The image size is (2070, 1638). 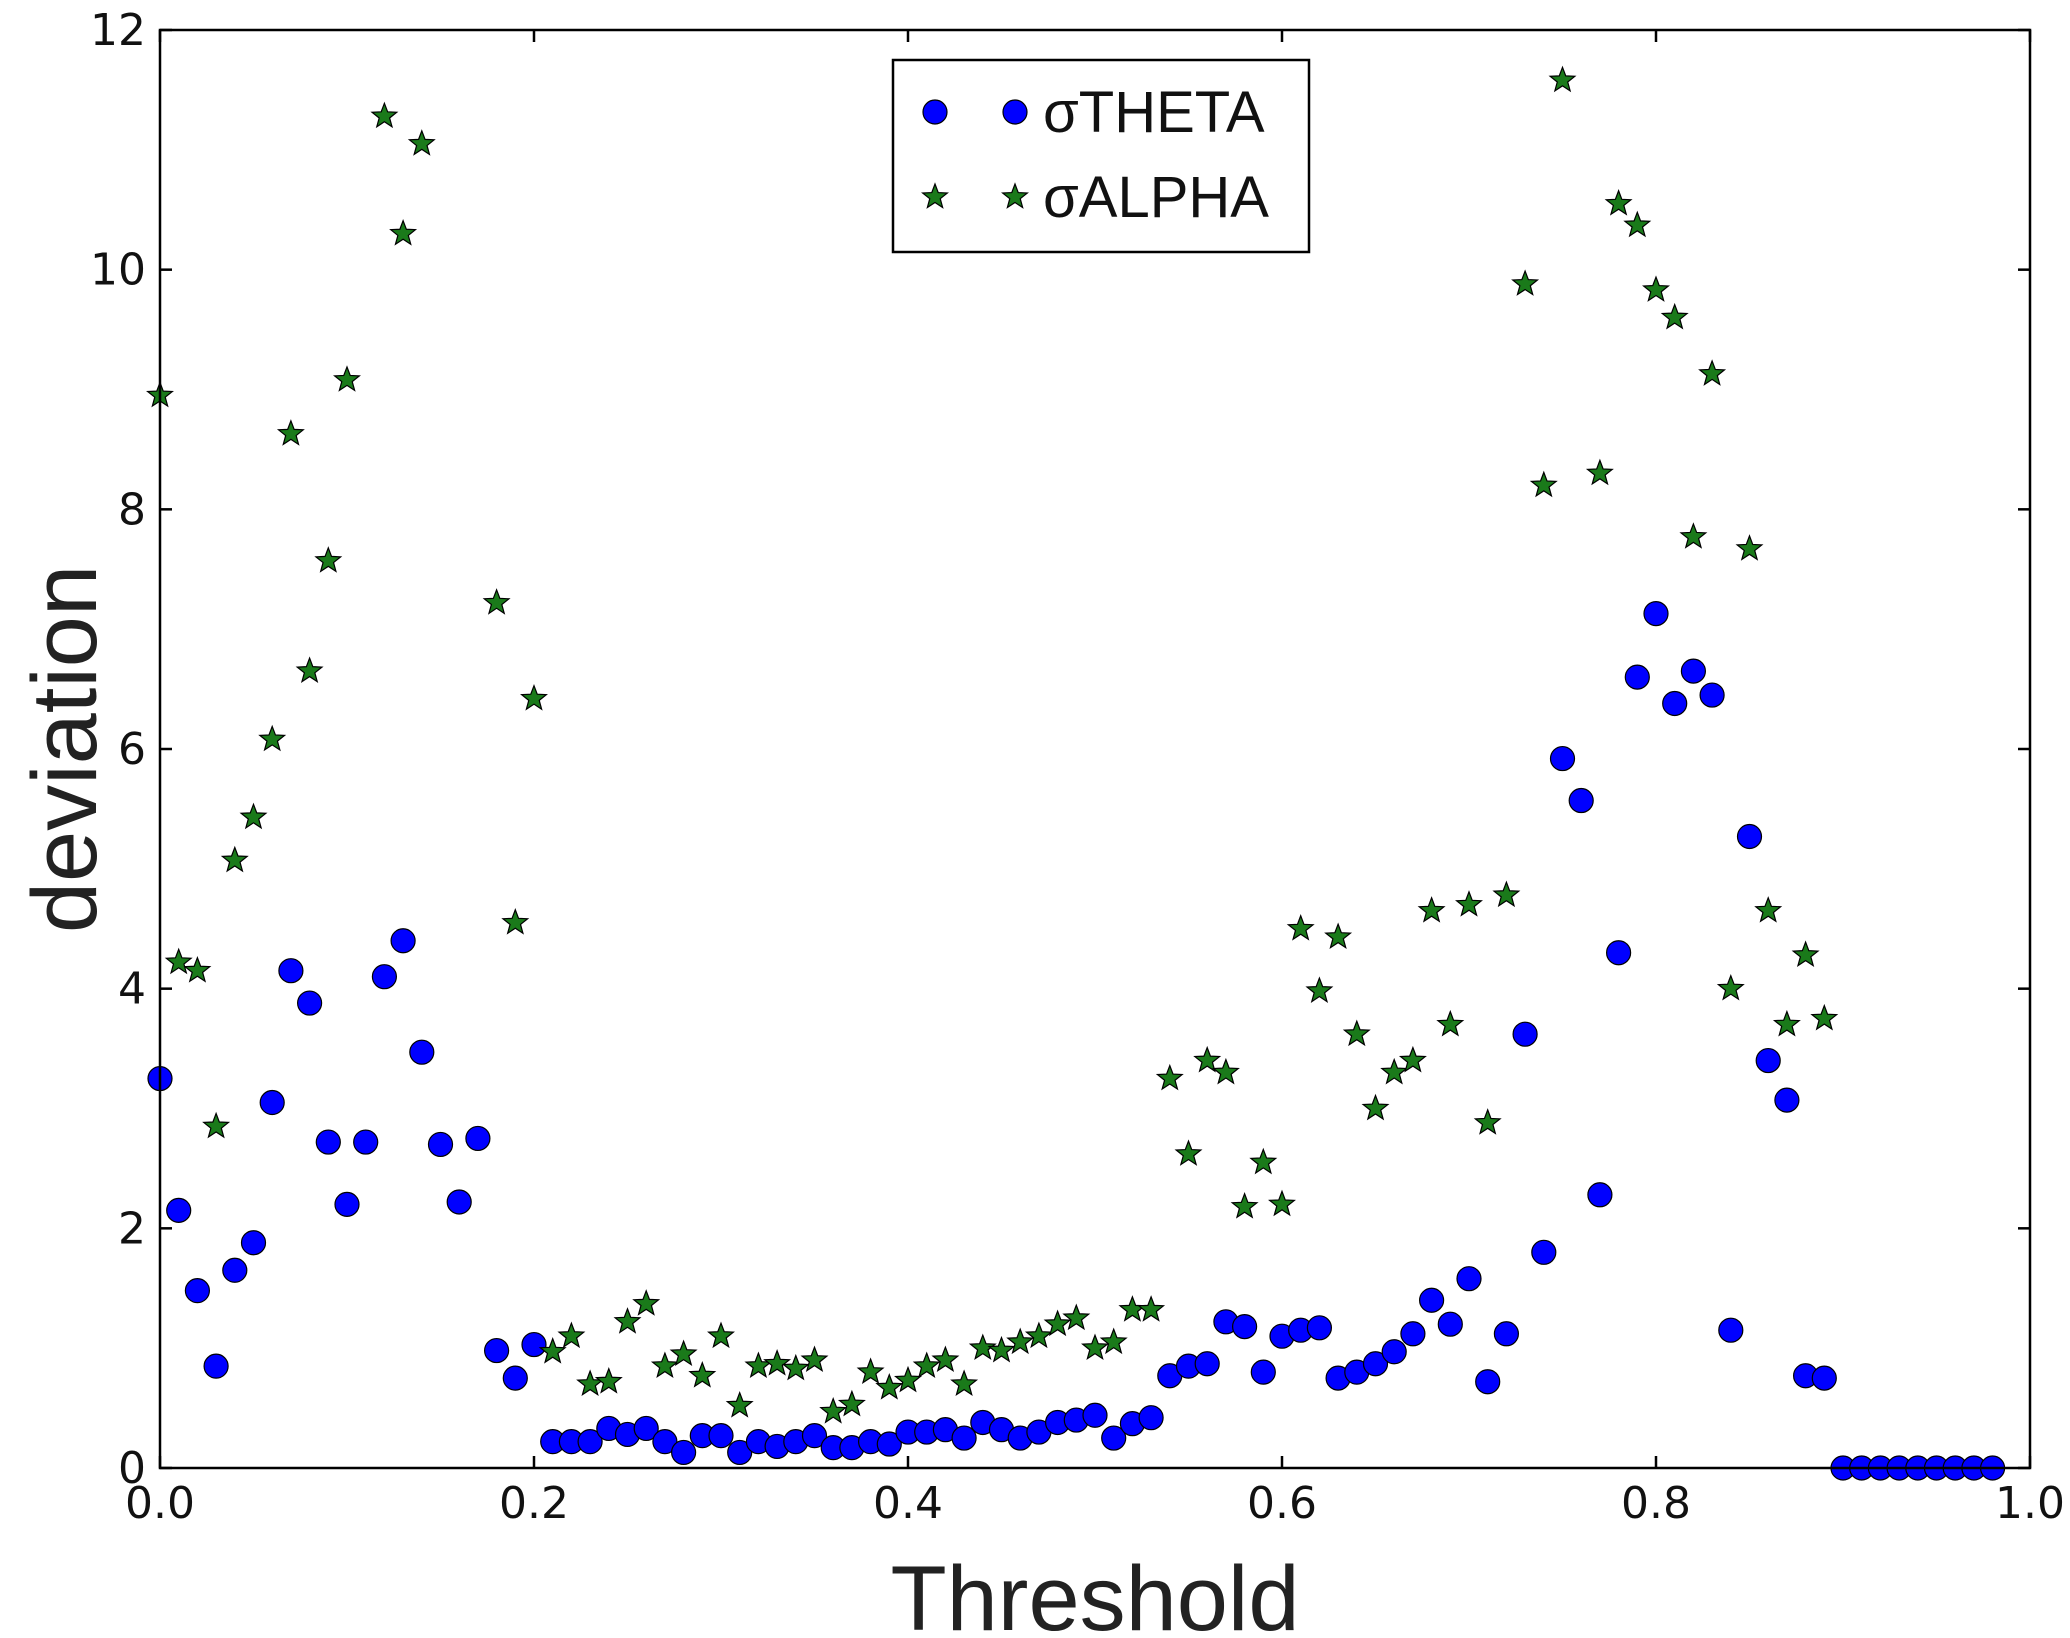 I want to click on y-axis-label: deviation, so click(x=65, y=749).